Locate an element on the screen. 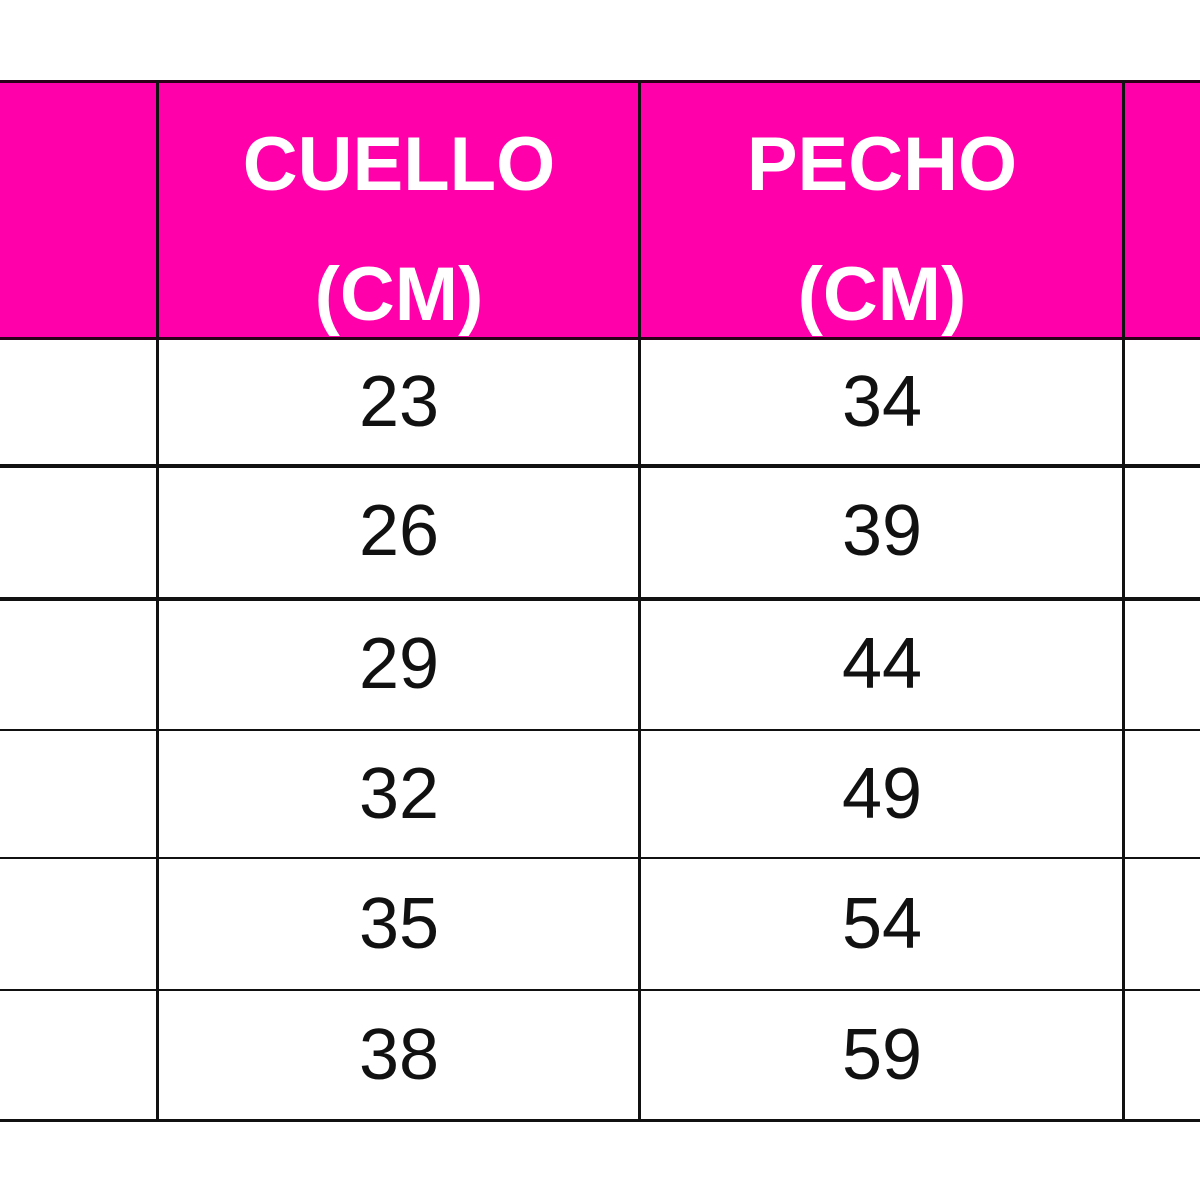 This screenshot has width=1200, height=1200. cell-pecho: 44 is located at coordinates (882, 664).